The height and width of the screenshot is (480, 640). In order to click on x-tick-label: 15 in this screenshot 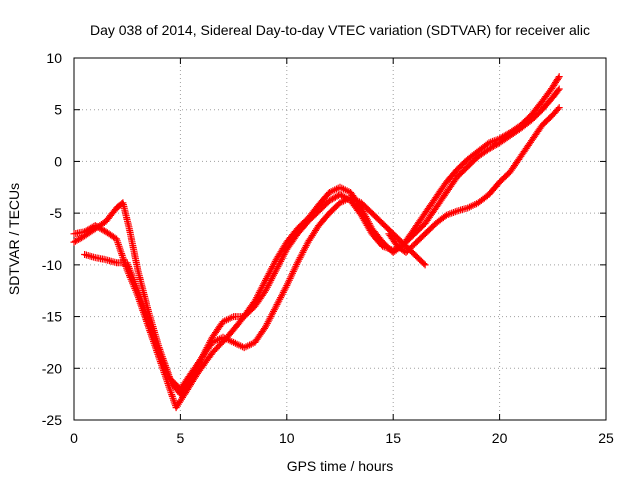, I will do `click(393, 438)`.